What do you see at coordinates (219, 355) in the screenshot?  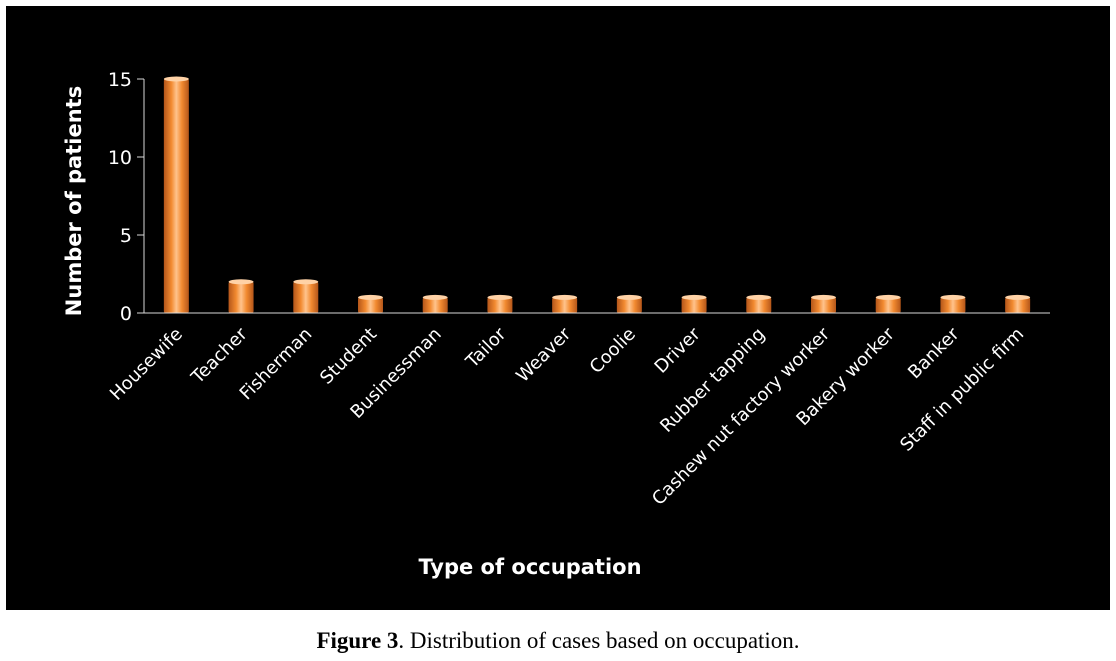 I see `x-tick-label: Teacher` at bounding box center [219, 355].